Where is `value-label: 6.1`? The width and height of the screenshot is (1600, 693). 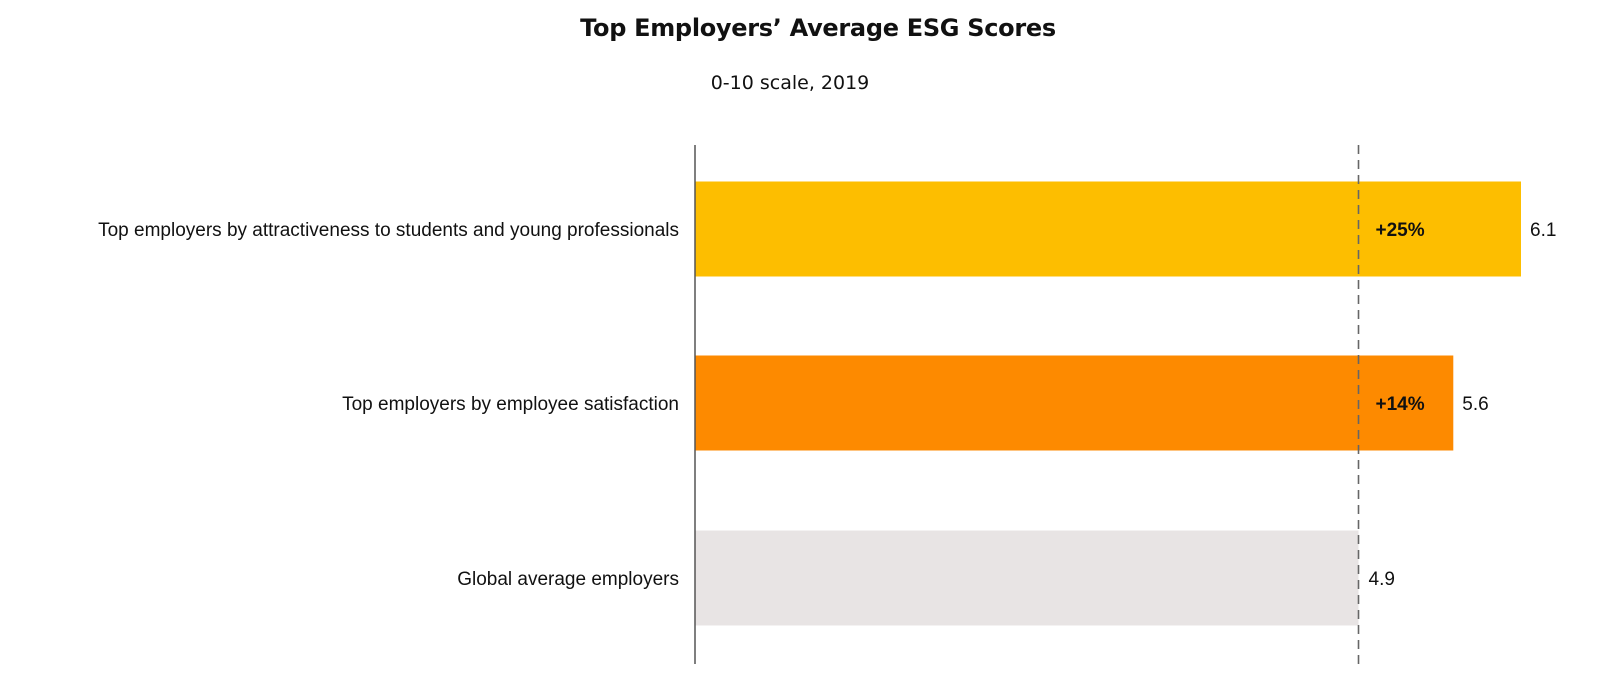
value-label: 6.1 is located at coordinates (1543, 230).